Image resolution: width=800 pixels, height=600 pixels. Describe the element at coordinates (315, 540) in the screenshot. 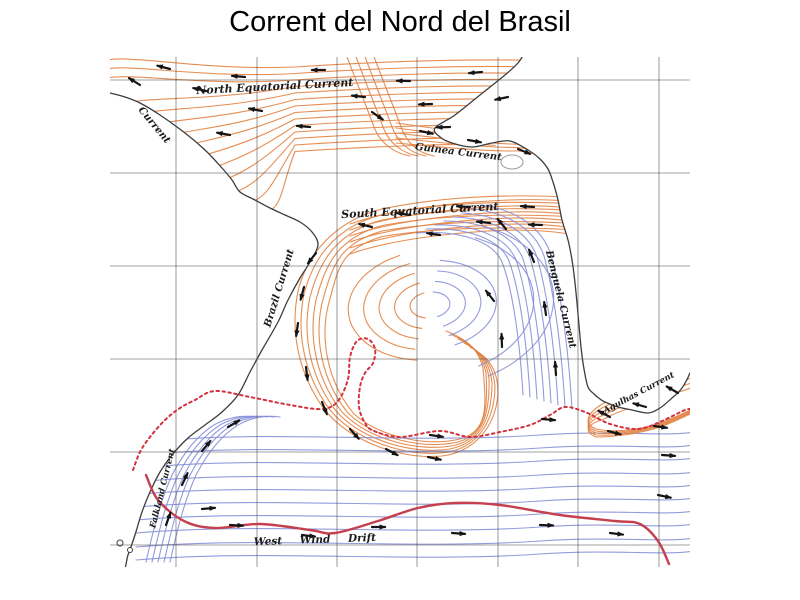

I see `label-west-wind-drift: West Wind Drift` at that location.